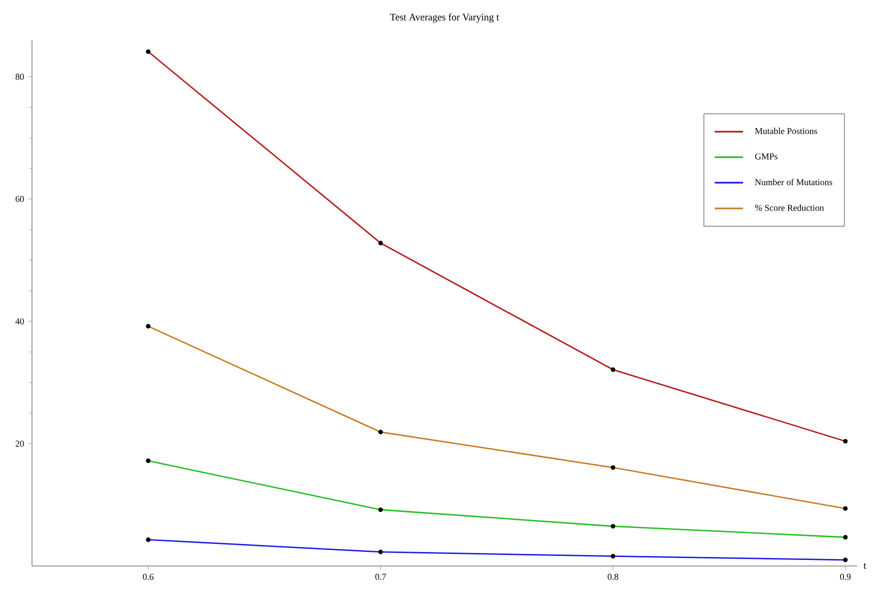 This screenshot has width=885, height=594. Describe the element at coordinates (766, 156) in the screenshot. I see `legend-label: GMPs` at that location.